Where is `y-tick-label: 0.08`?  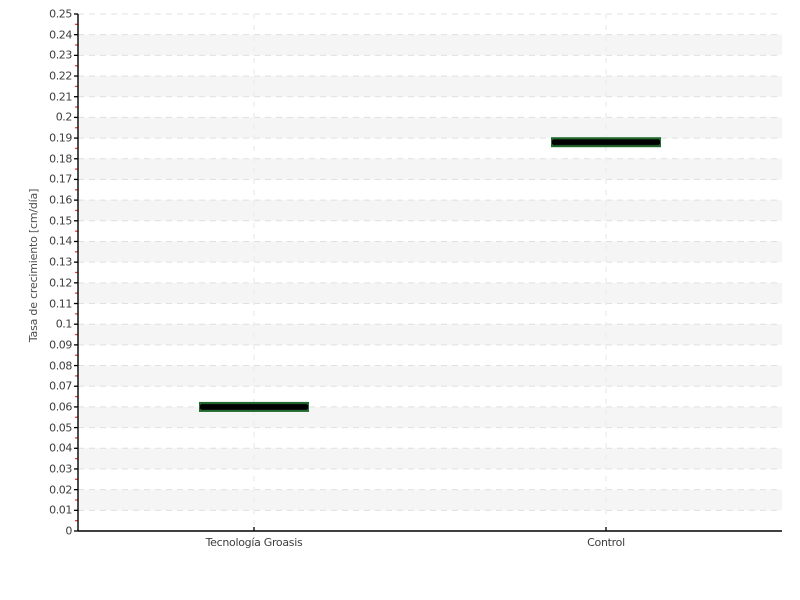 y-tick-label: 0.08 is located at coordinates (60, 366).